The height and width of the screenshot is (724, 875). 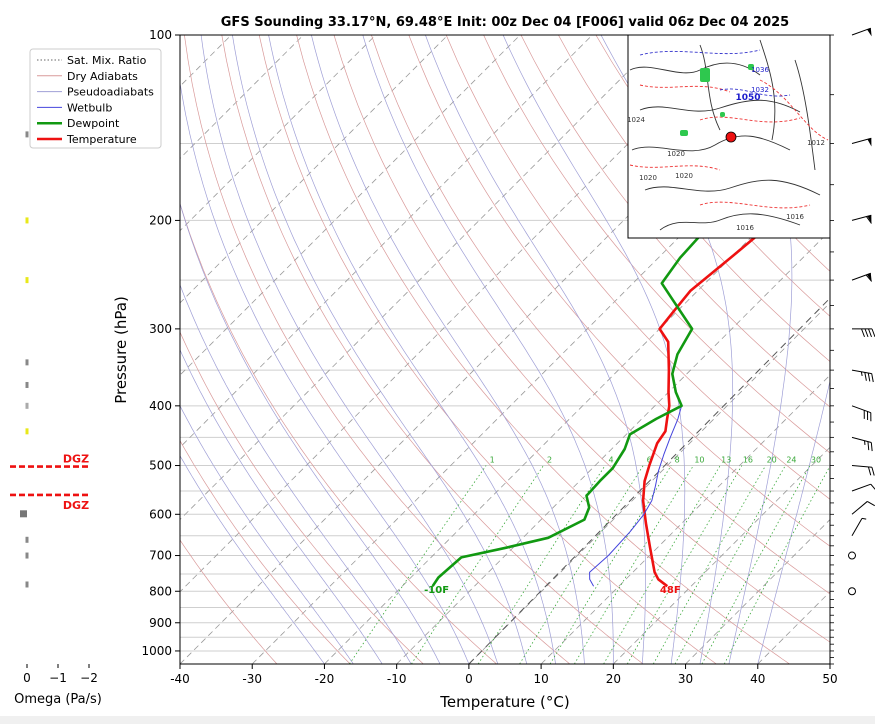 I want to click on y-tick-label: 500, so click(x=160, y=466).